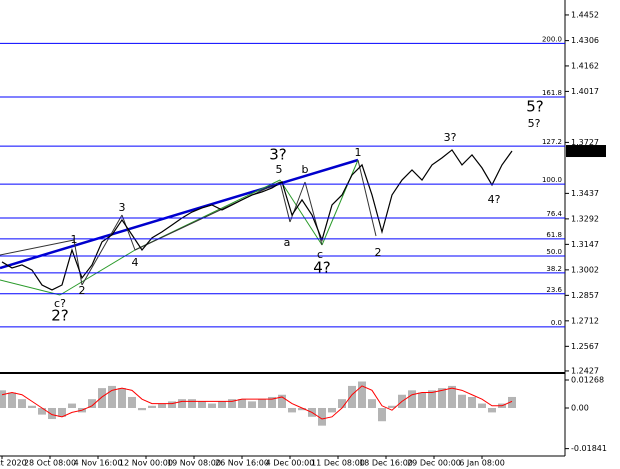 This screenshot has height=469, width=620. I want to click on fib-label: 0.0, so click(556, 323).